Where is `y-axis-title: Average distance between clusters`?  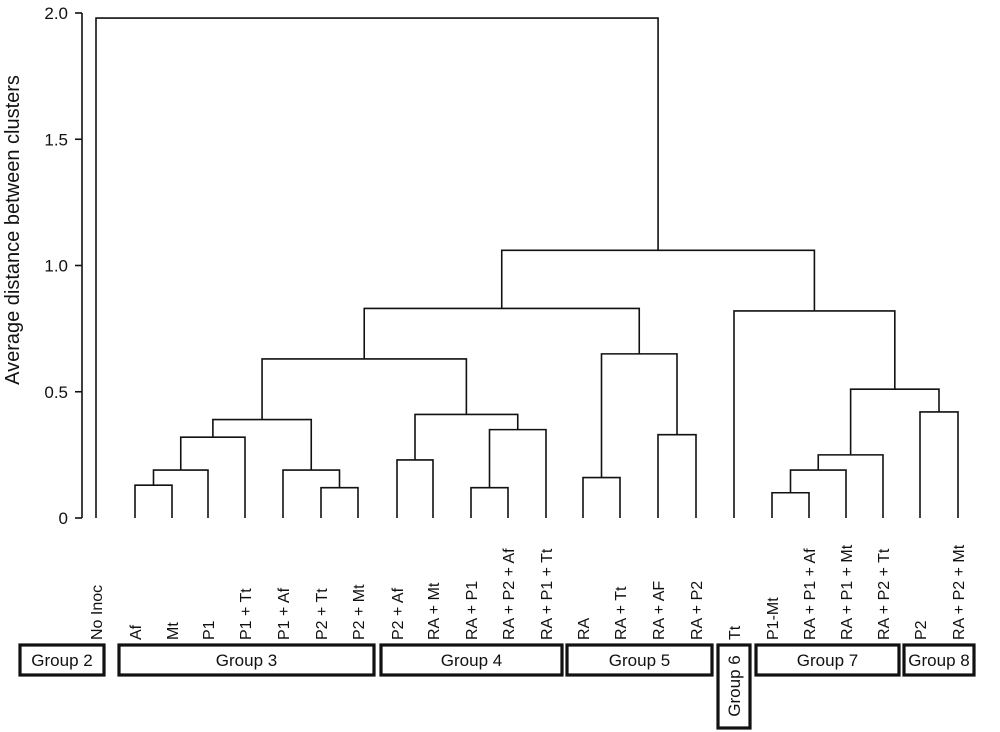 y-axis-title: Average distance between clusters is located at coordinates (13, 230).